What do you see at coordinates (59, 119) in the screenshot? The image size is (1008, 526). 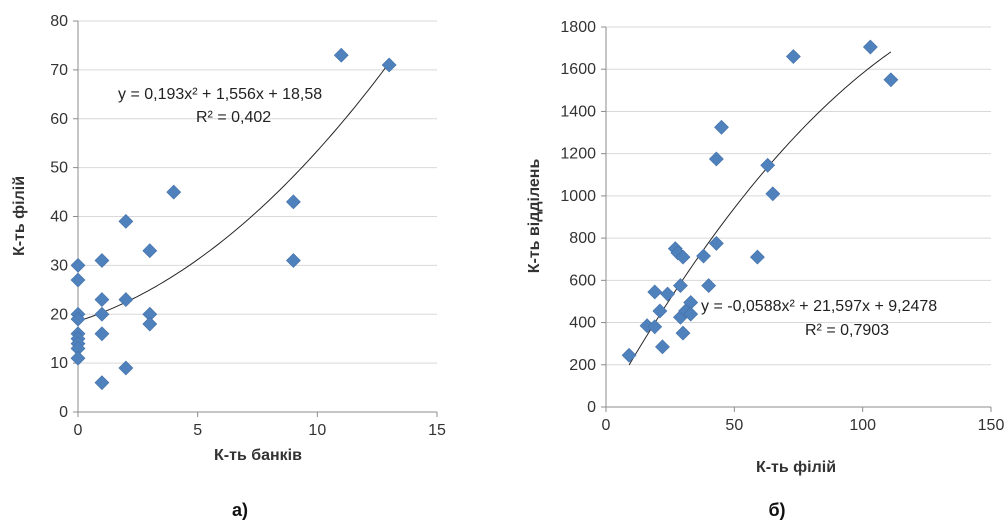 I see `chart-a-y-tick-label: 60` at bounding box center [59, 119].